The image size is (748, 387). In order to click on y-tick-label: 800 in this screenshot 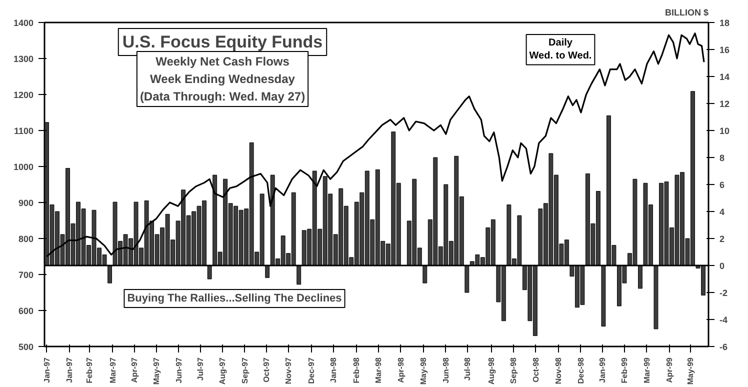, I will do `click(26, 239)`.